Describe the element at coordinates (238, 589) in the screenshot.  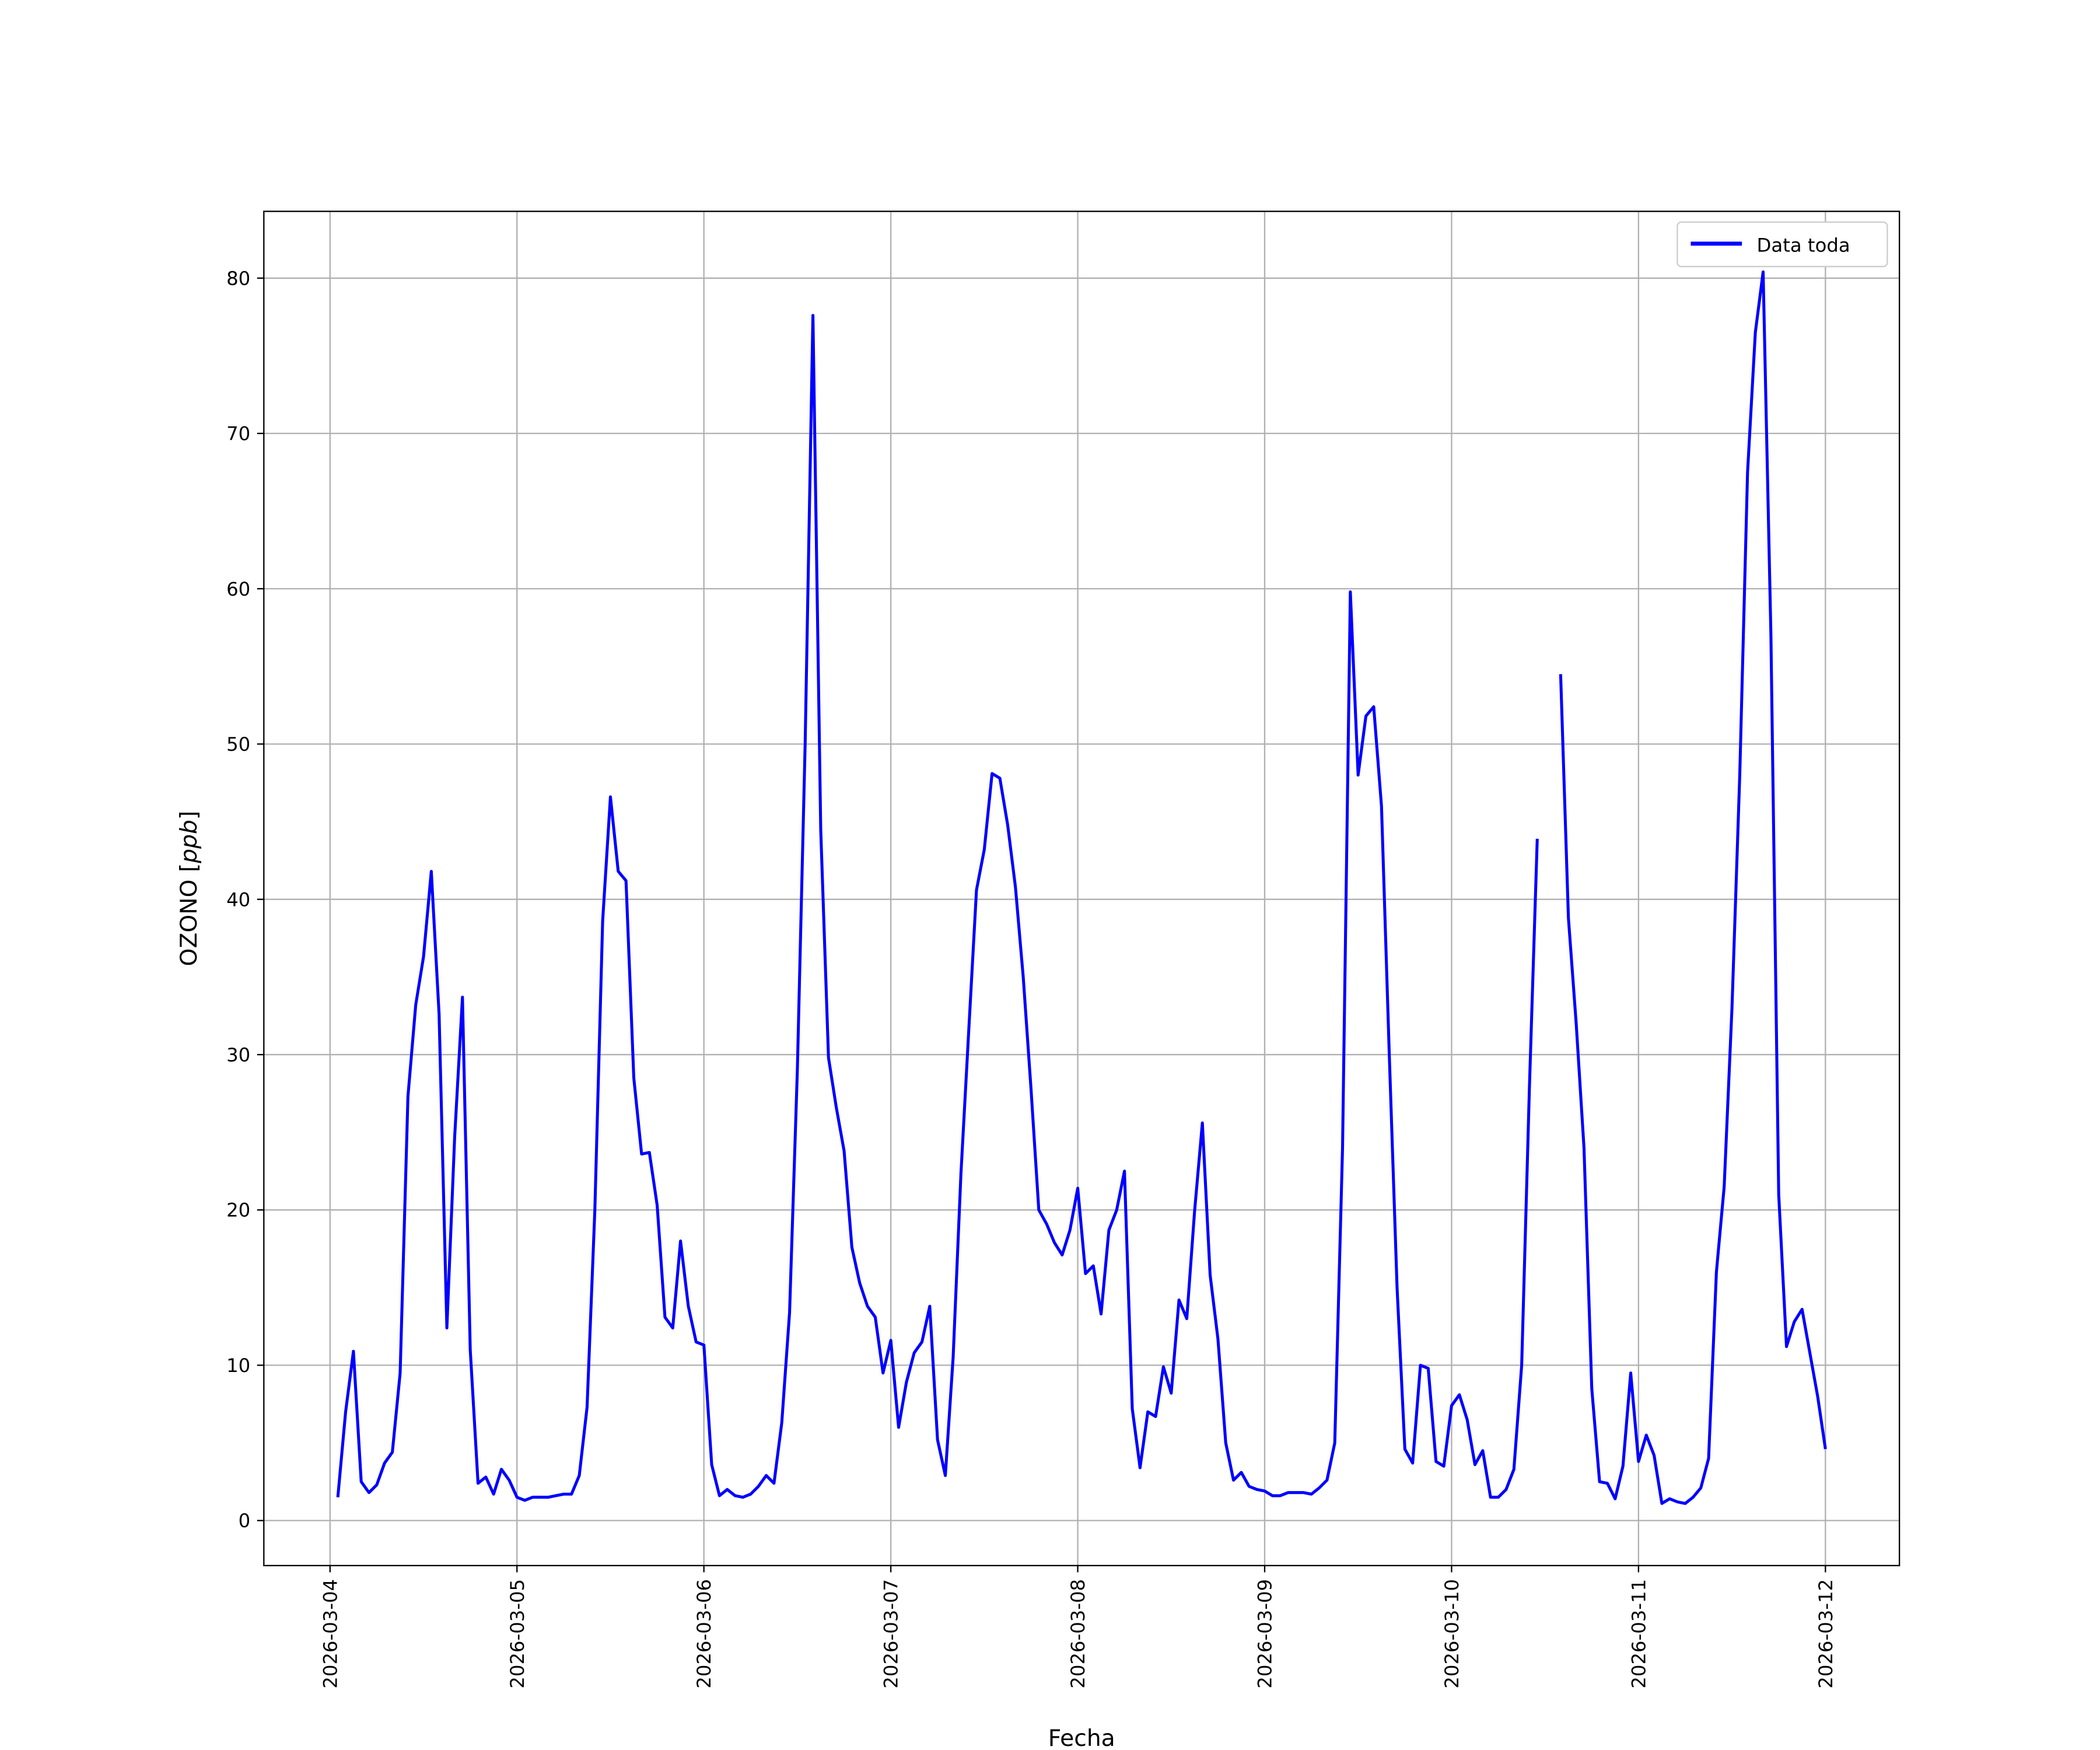
I see `y-tick-label: 60` at that location.